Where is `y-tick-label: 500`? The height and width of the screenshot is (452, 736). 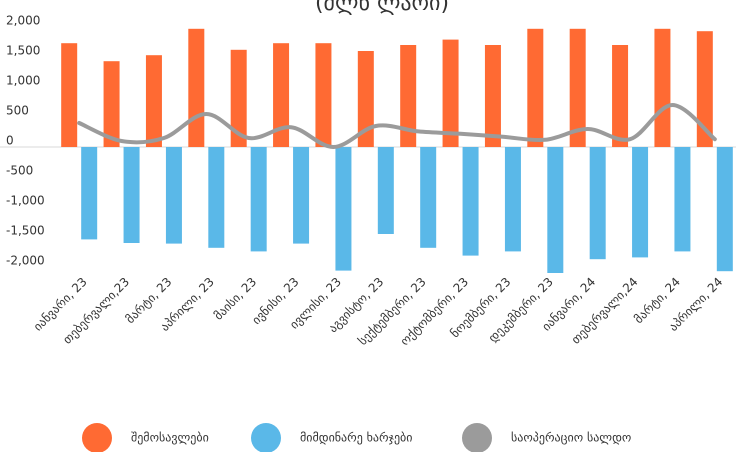 y-tick-label: 500 is located at coordinates (17, 111).